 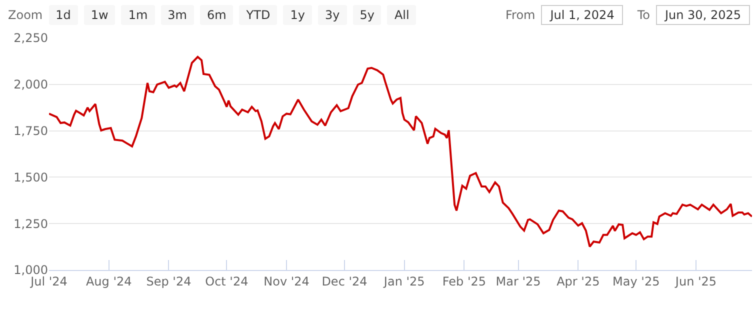 I want to click on text: All, so click(x=401, y=15).